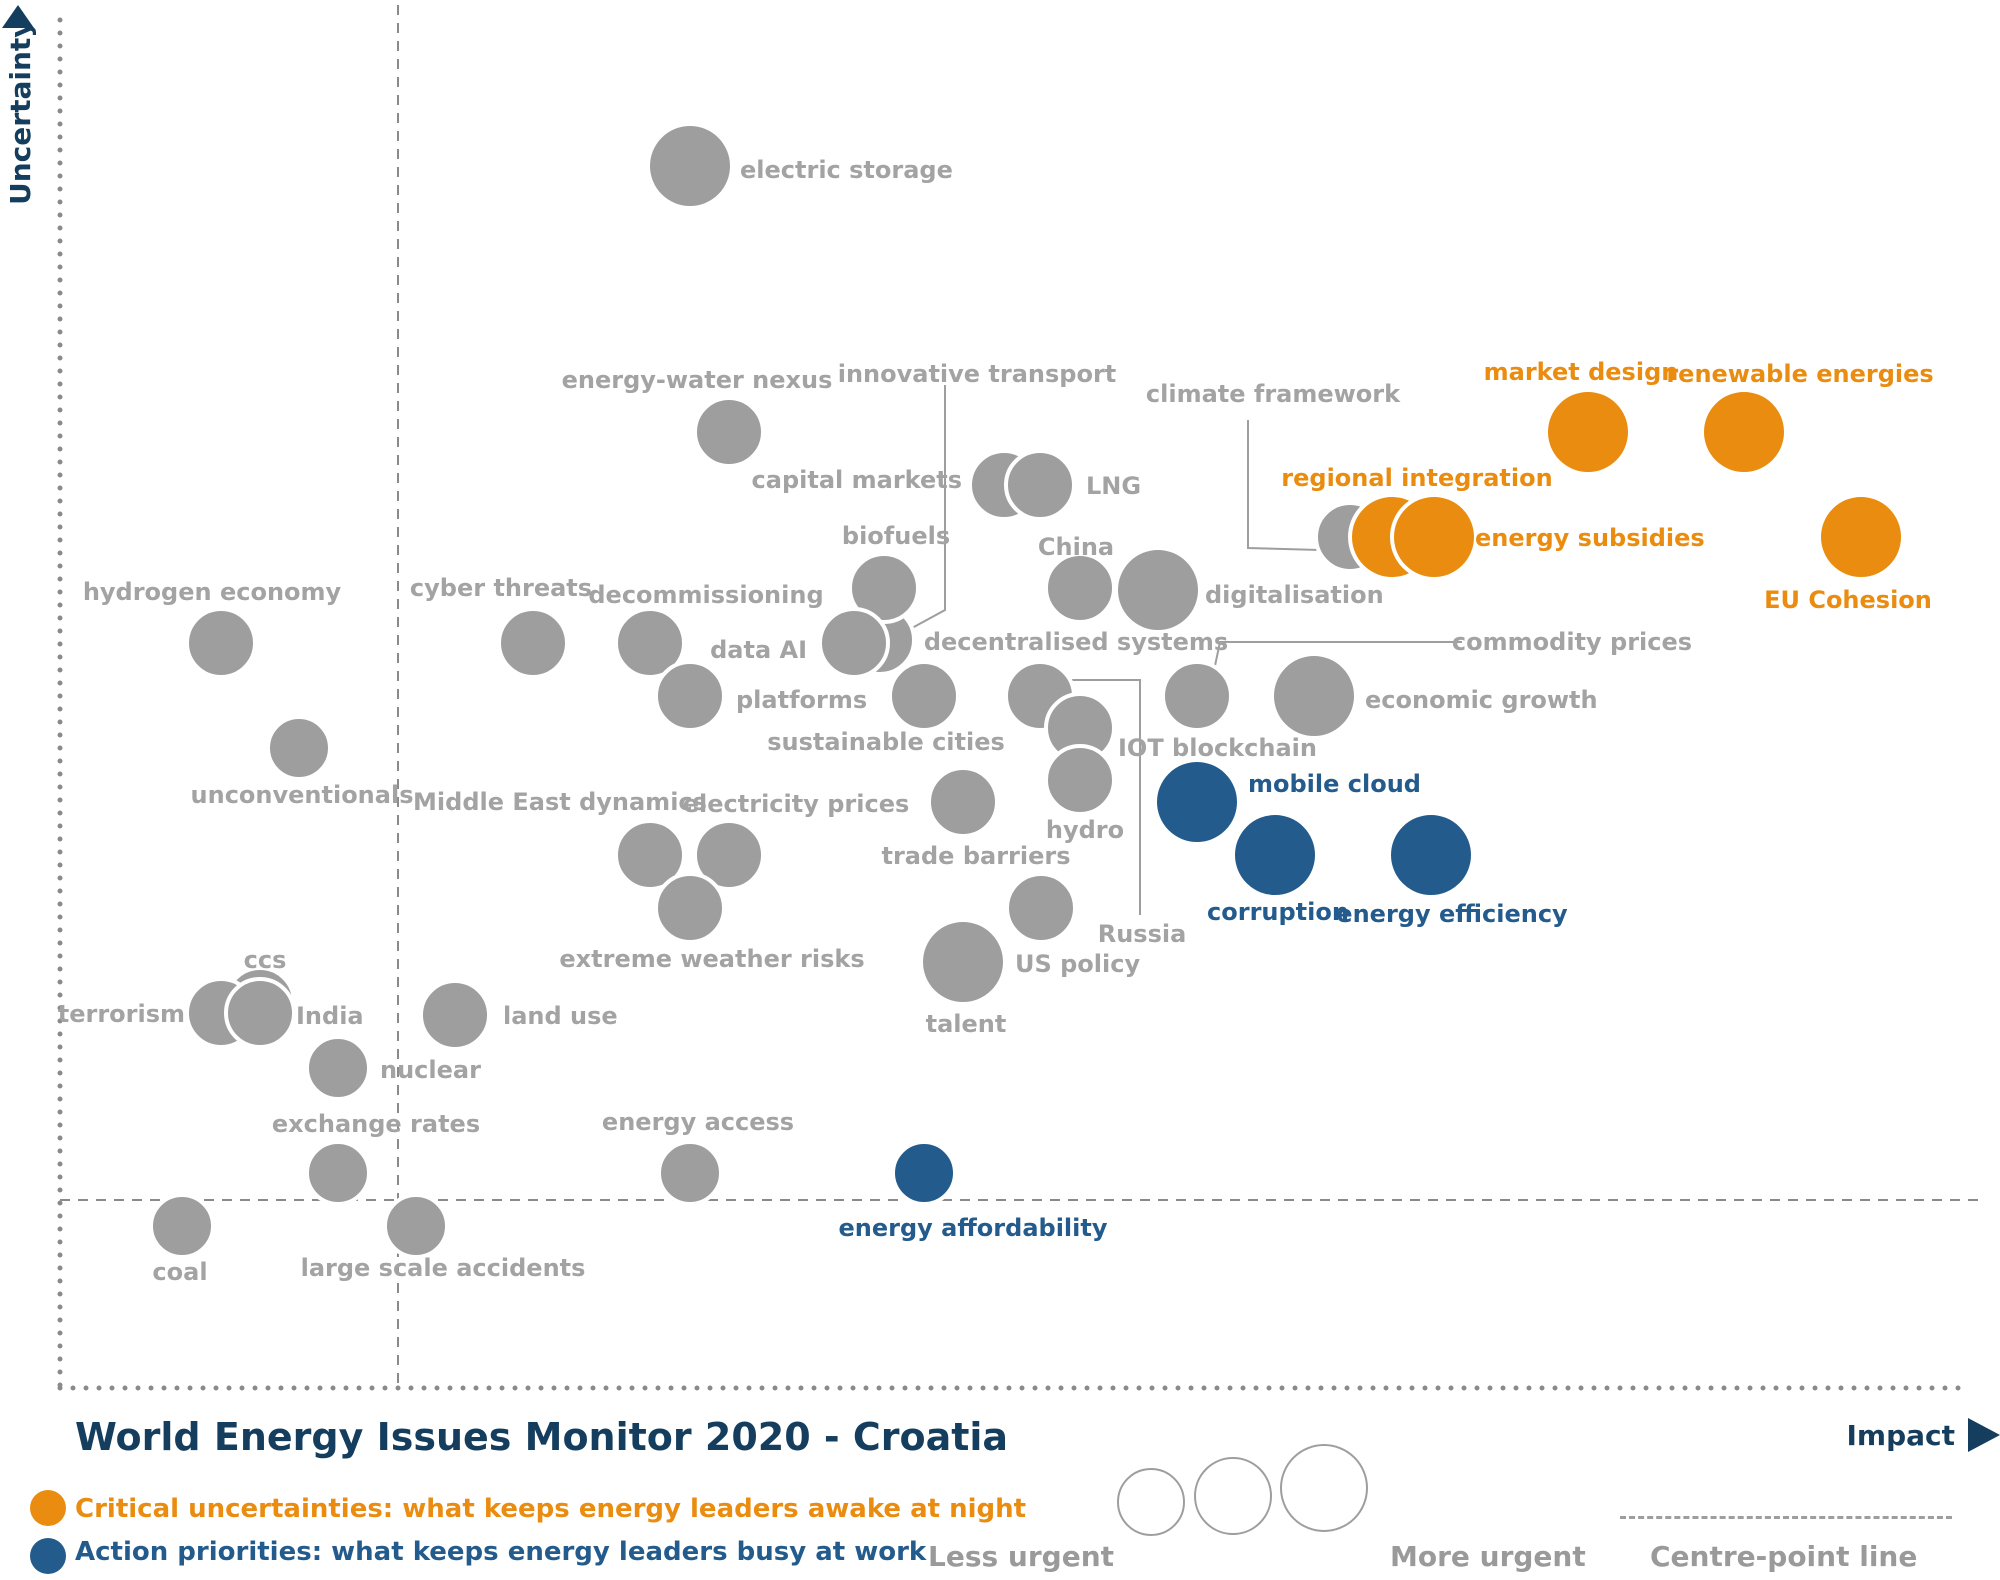 The image size is (2000, 1580). I want to click on label-digitalisation: digitalisation, so click(1294, 595).